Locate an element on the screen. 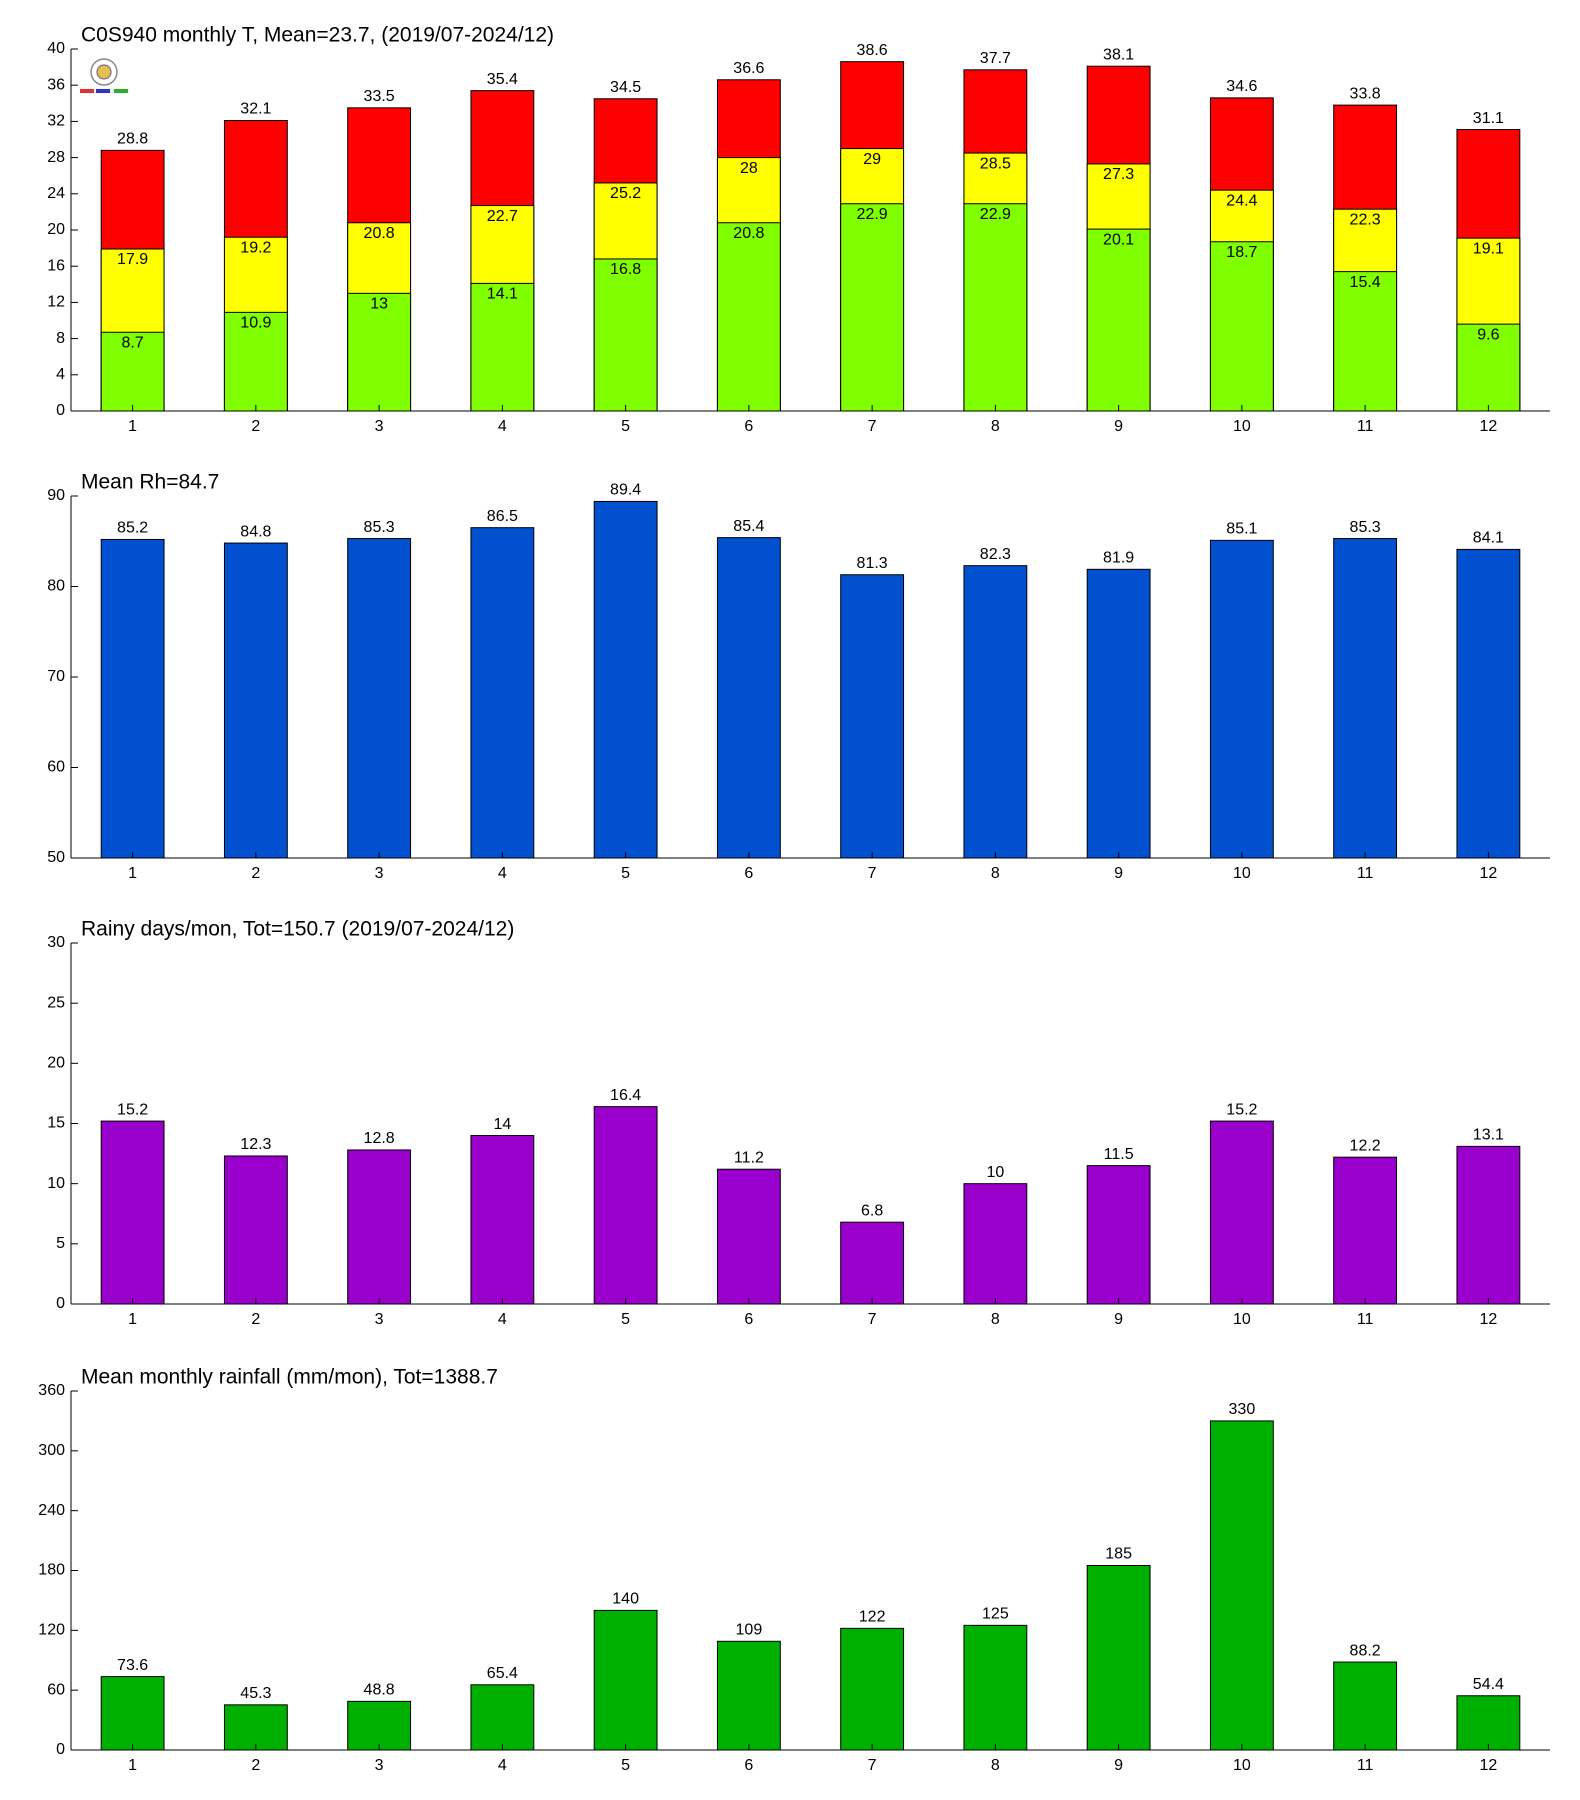 The image size is (1580, 1800). data-label: 85.1 is located at coordinates (1241, 529).